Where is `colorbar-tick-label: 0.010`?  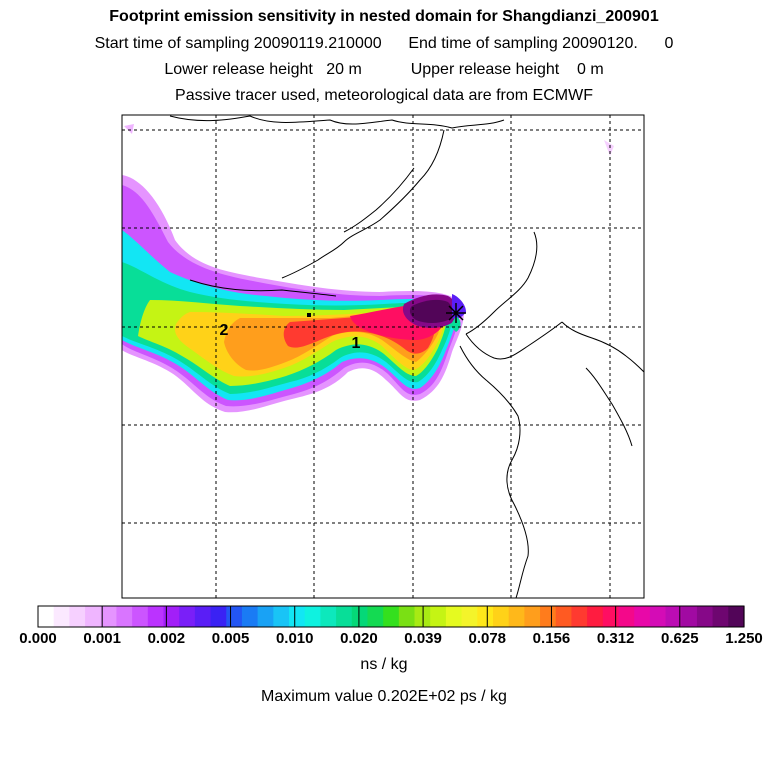 colorbar-tick-label: 0.010 is located at coordinates (294, 638).